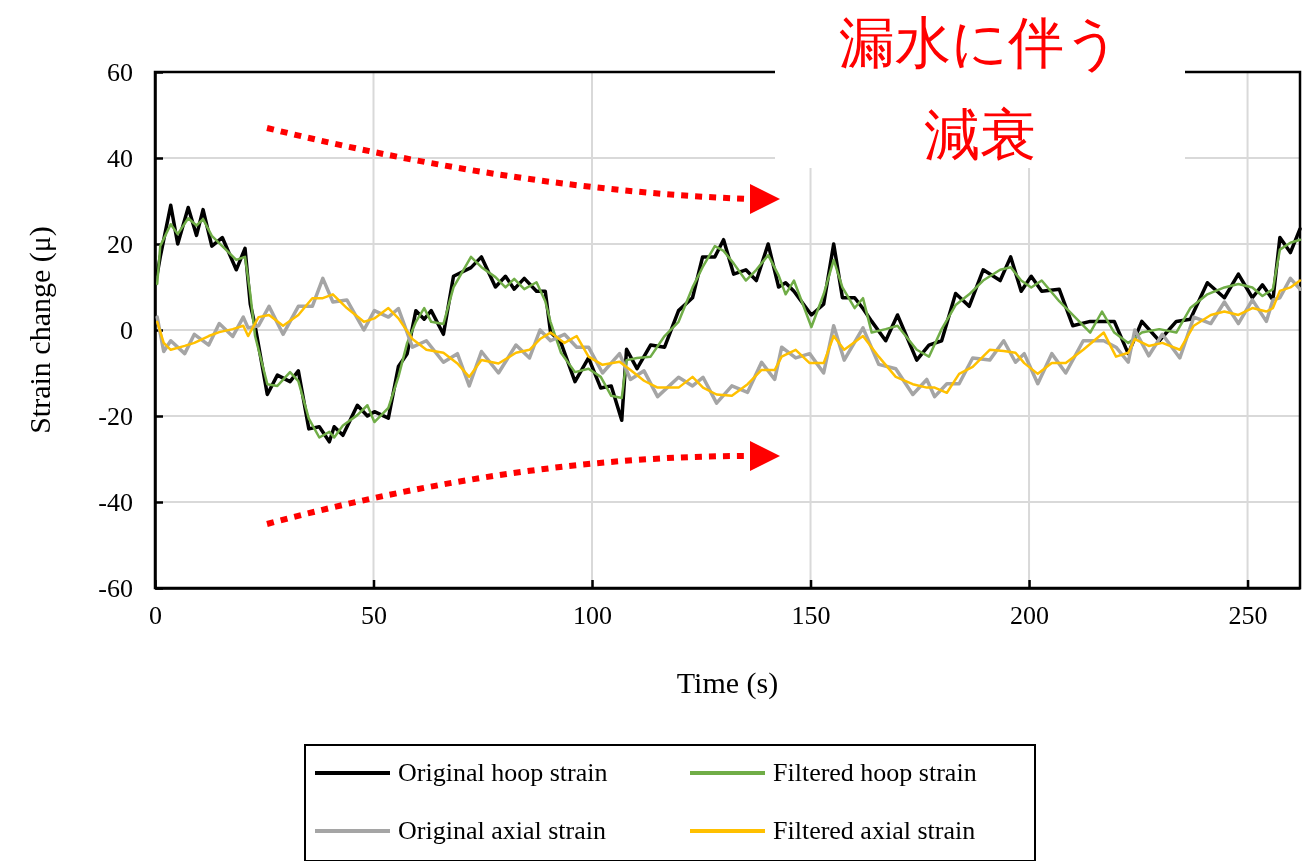 The height and width of the screenshot is (861, 1308). Describe the element at coordinates (980, 134) in the screenshot. I see `annotation: 減衰` at that location.